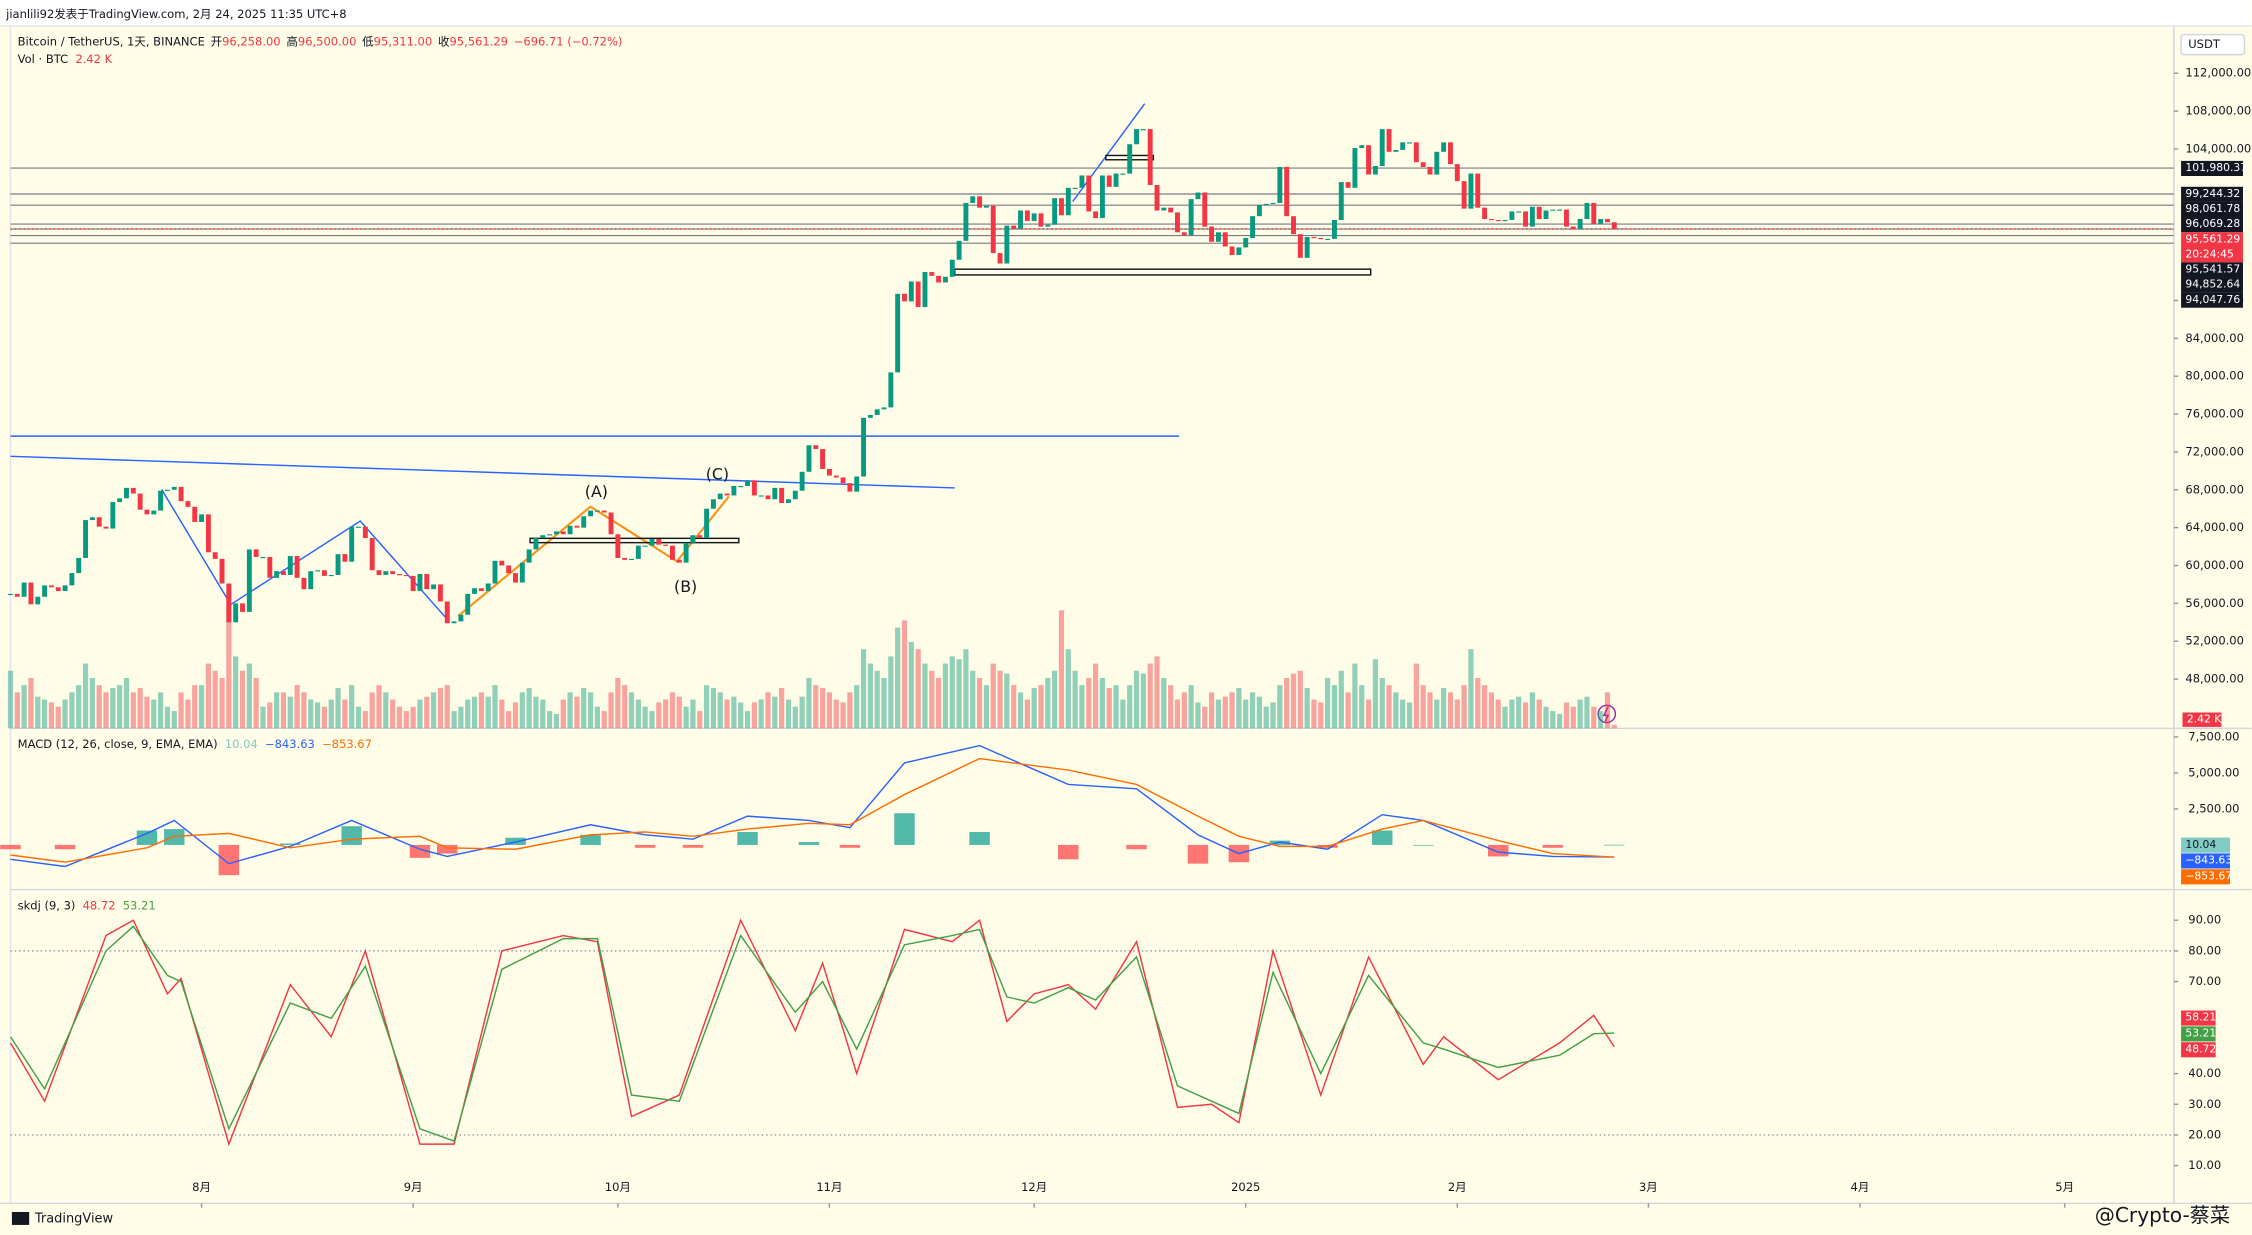 This screenshot has width=2252, height=1235. I want to click on ohlc-label: 收, so click(444, 41).